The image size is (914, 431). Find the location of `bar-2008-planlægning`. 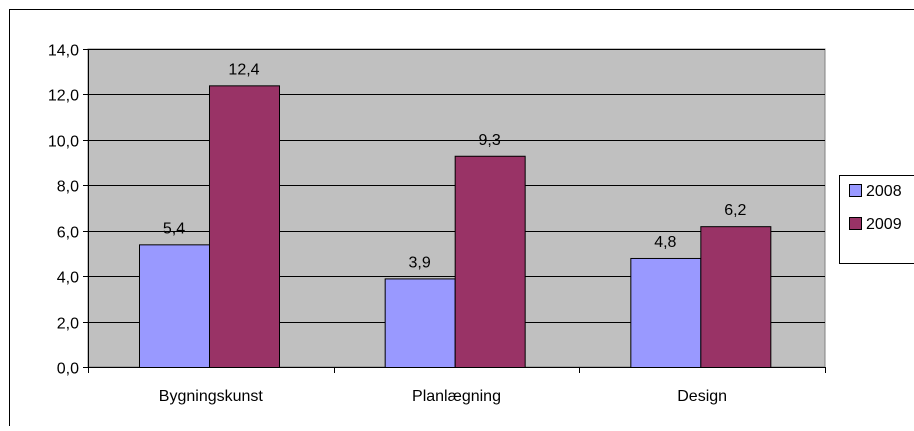

bar-2008-planlægning is located at coordinates (420, 323).